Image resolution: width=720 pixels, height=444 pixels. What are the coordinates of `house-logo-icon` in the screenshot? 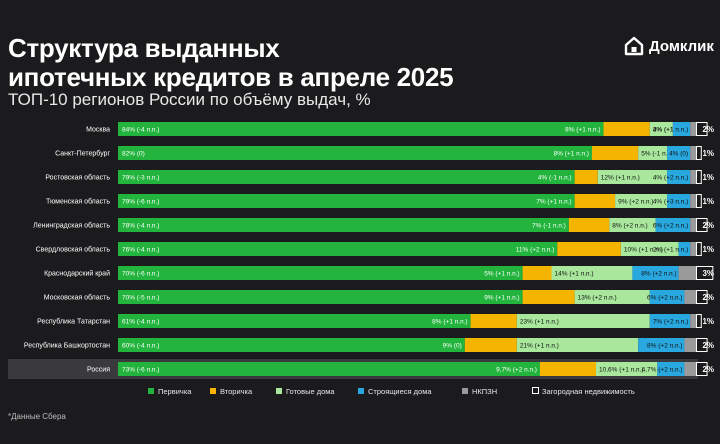 It's located at (634, 46).